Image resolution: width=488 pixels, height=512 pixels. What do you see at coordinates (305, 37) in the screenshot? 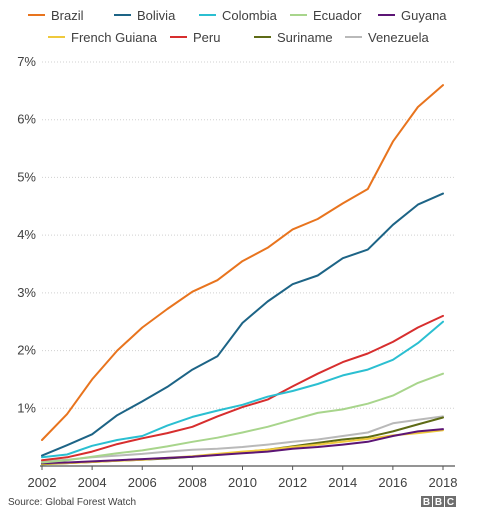
I see `legend-label: Suriname` at bounding box center [305, 37].